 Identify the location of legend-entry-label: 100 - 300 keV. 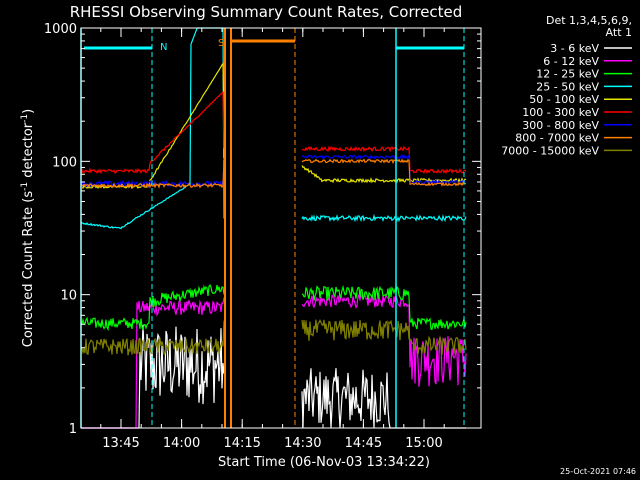
(560, 112).